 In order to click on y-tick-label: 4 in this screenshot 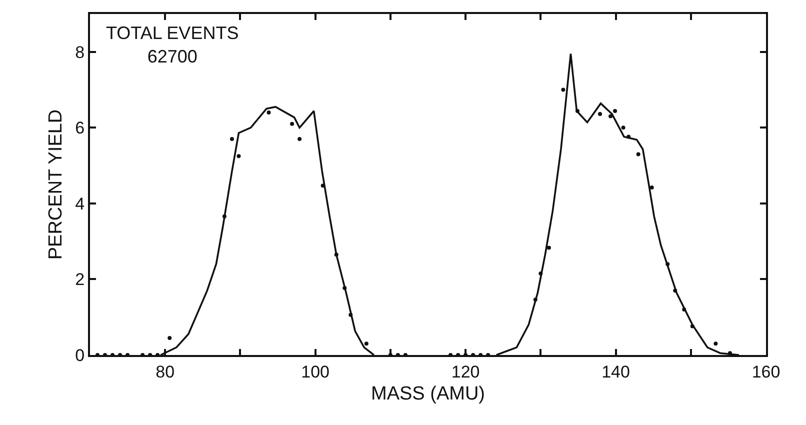, I will do `click(80, 204)`.